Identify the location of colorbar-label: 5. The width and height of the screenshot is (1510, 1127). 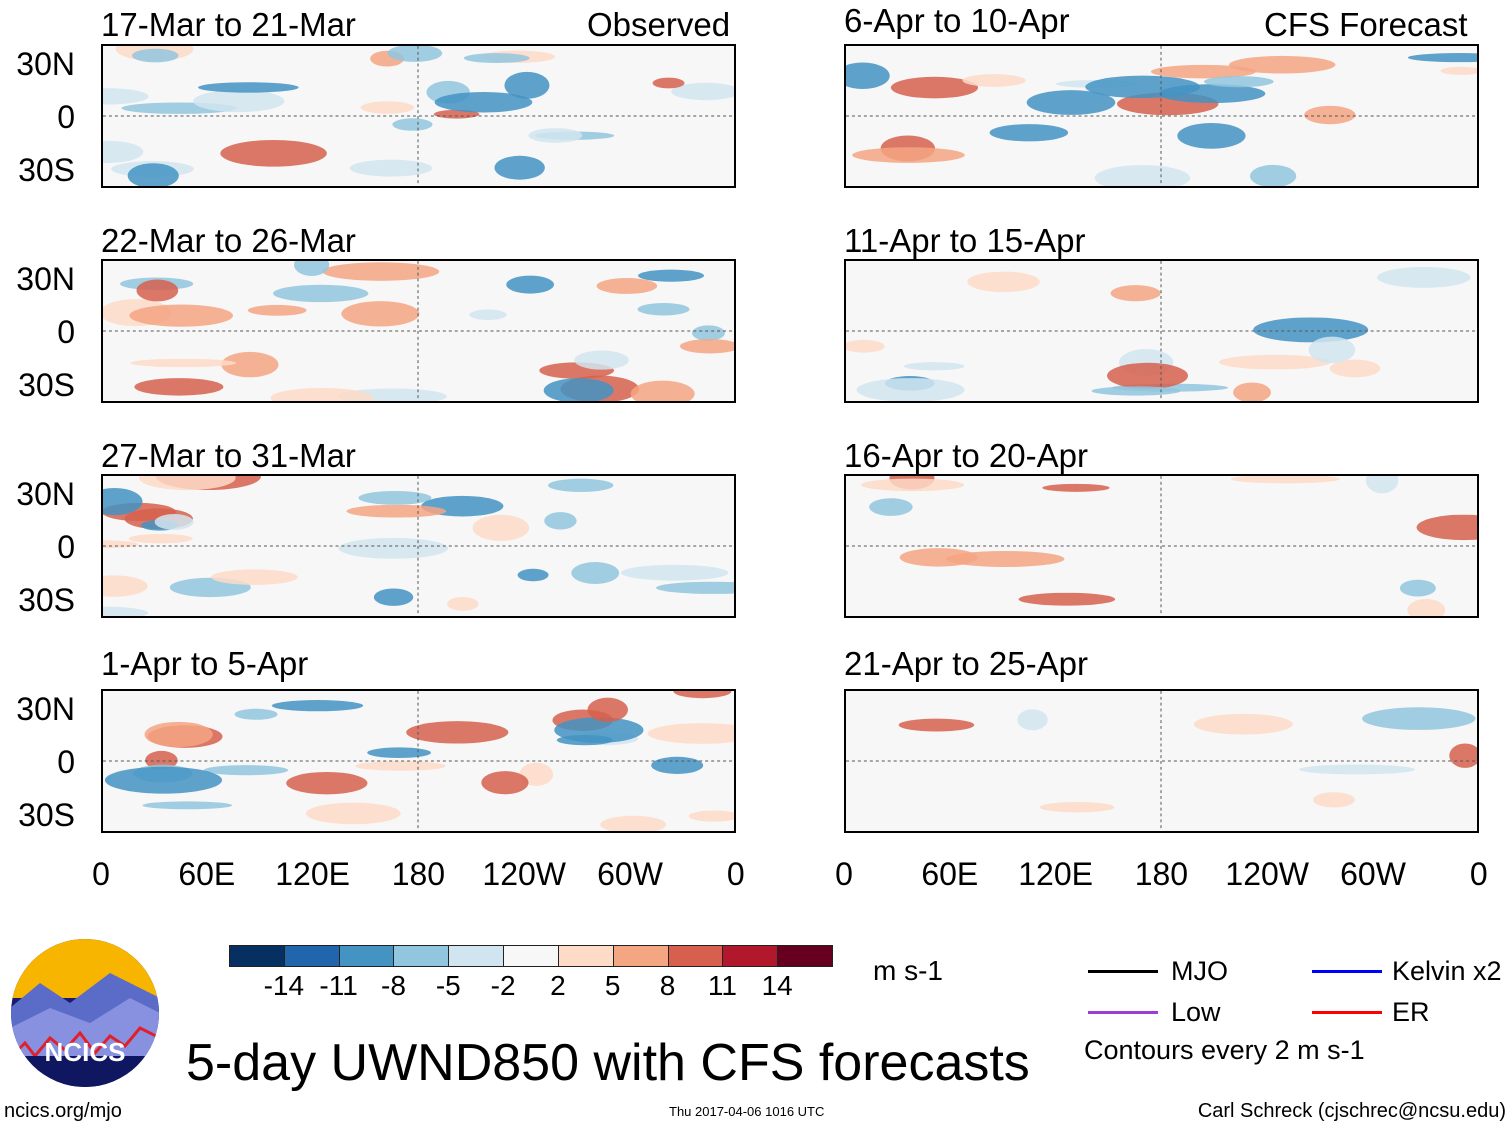
(612, 985).